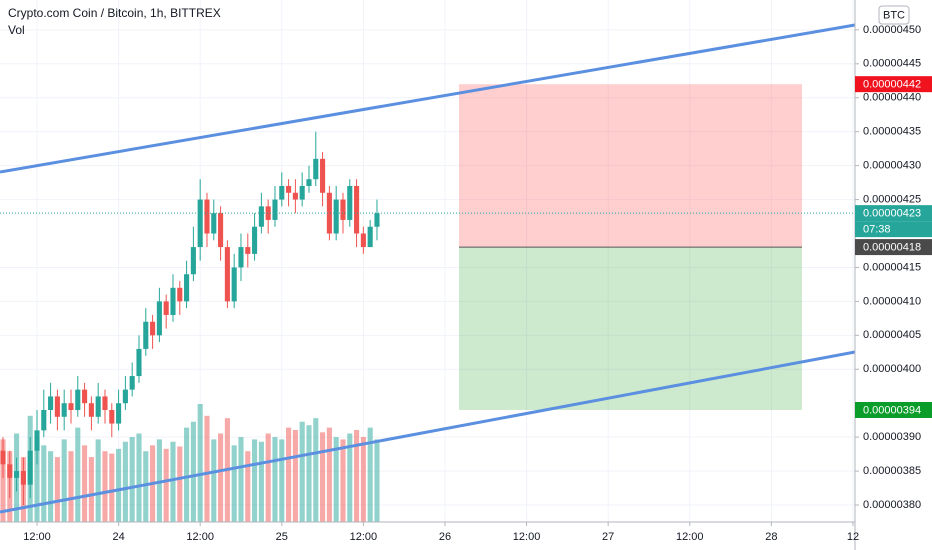 This screenshot has width=932, height=550. Describe the element at coordinates (892, 505) in the screenshot. I see `y-tick-label: 0.00000380` at that location.